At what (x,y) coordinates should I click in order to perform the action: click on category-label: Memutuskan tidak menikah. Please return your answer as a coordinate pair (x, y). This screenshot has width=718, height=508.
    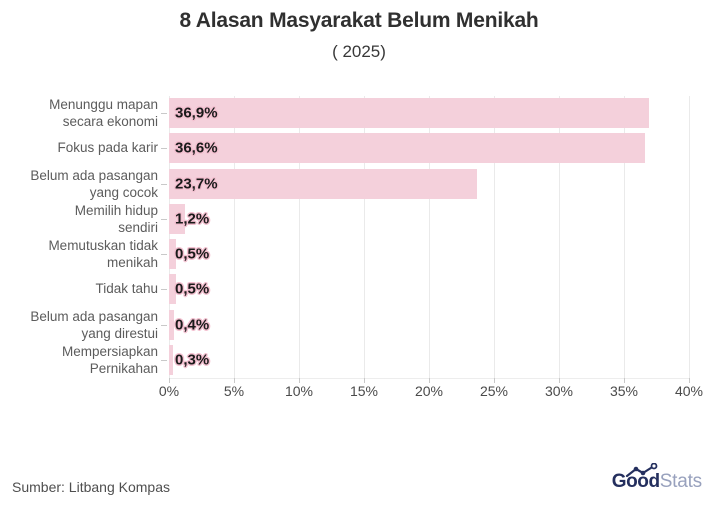
    Looking at the image, I should click on (103, 254).